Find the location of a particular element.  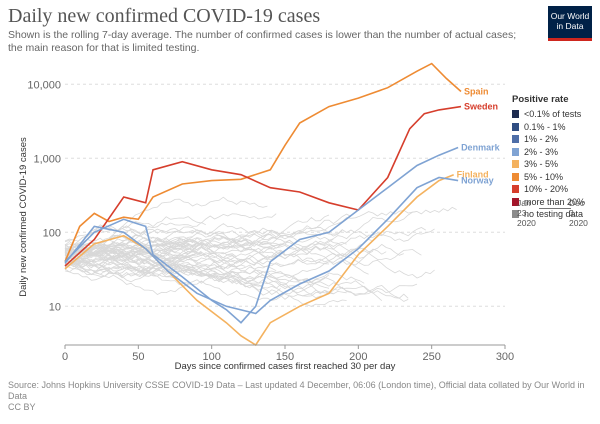

legend-item: <0.1% of tests is located at coordinates (548, 114).